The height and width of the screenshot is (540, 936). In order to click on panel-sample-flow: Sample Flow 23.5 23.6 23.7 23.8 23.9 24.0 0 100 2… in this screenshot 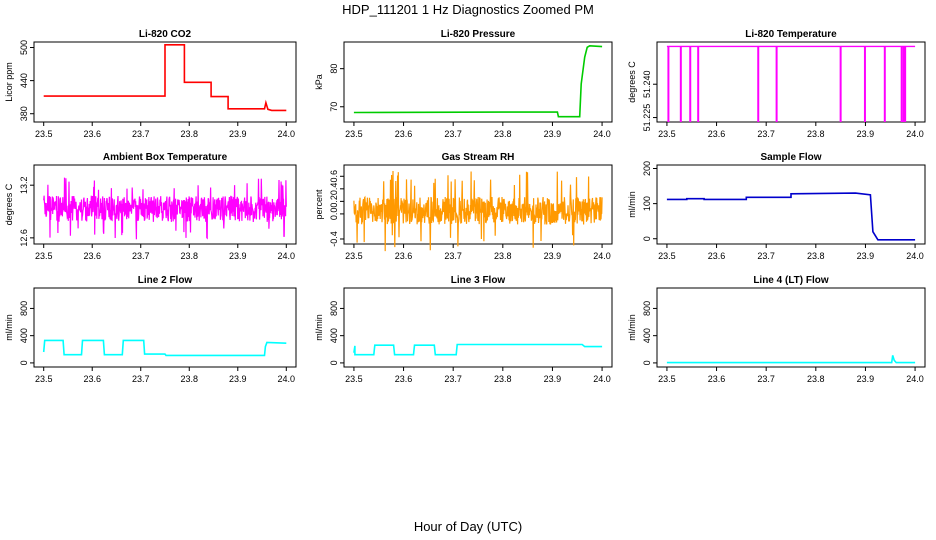, I will do `click(776, 206)`.